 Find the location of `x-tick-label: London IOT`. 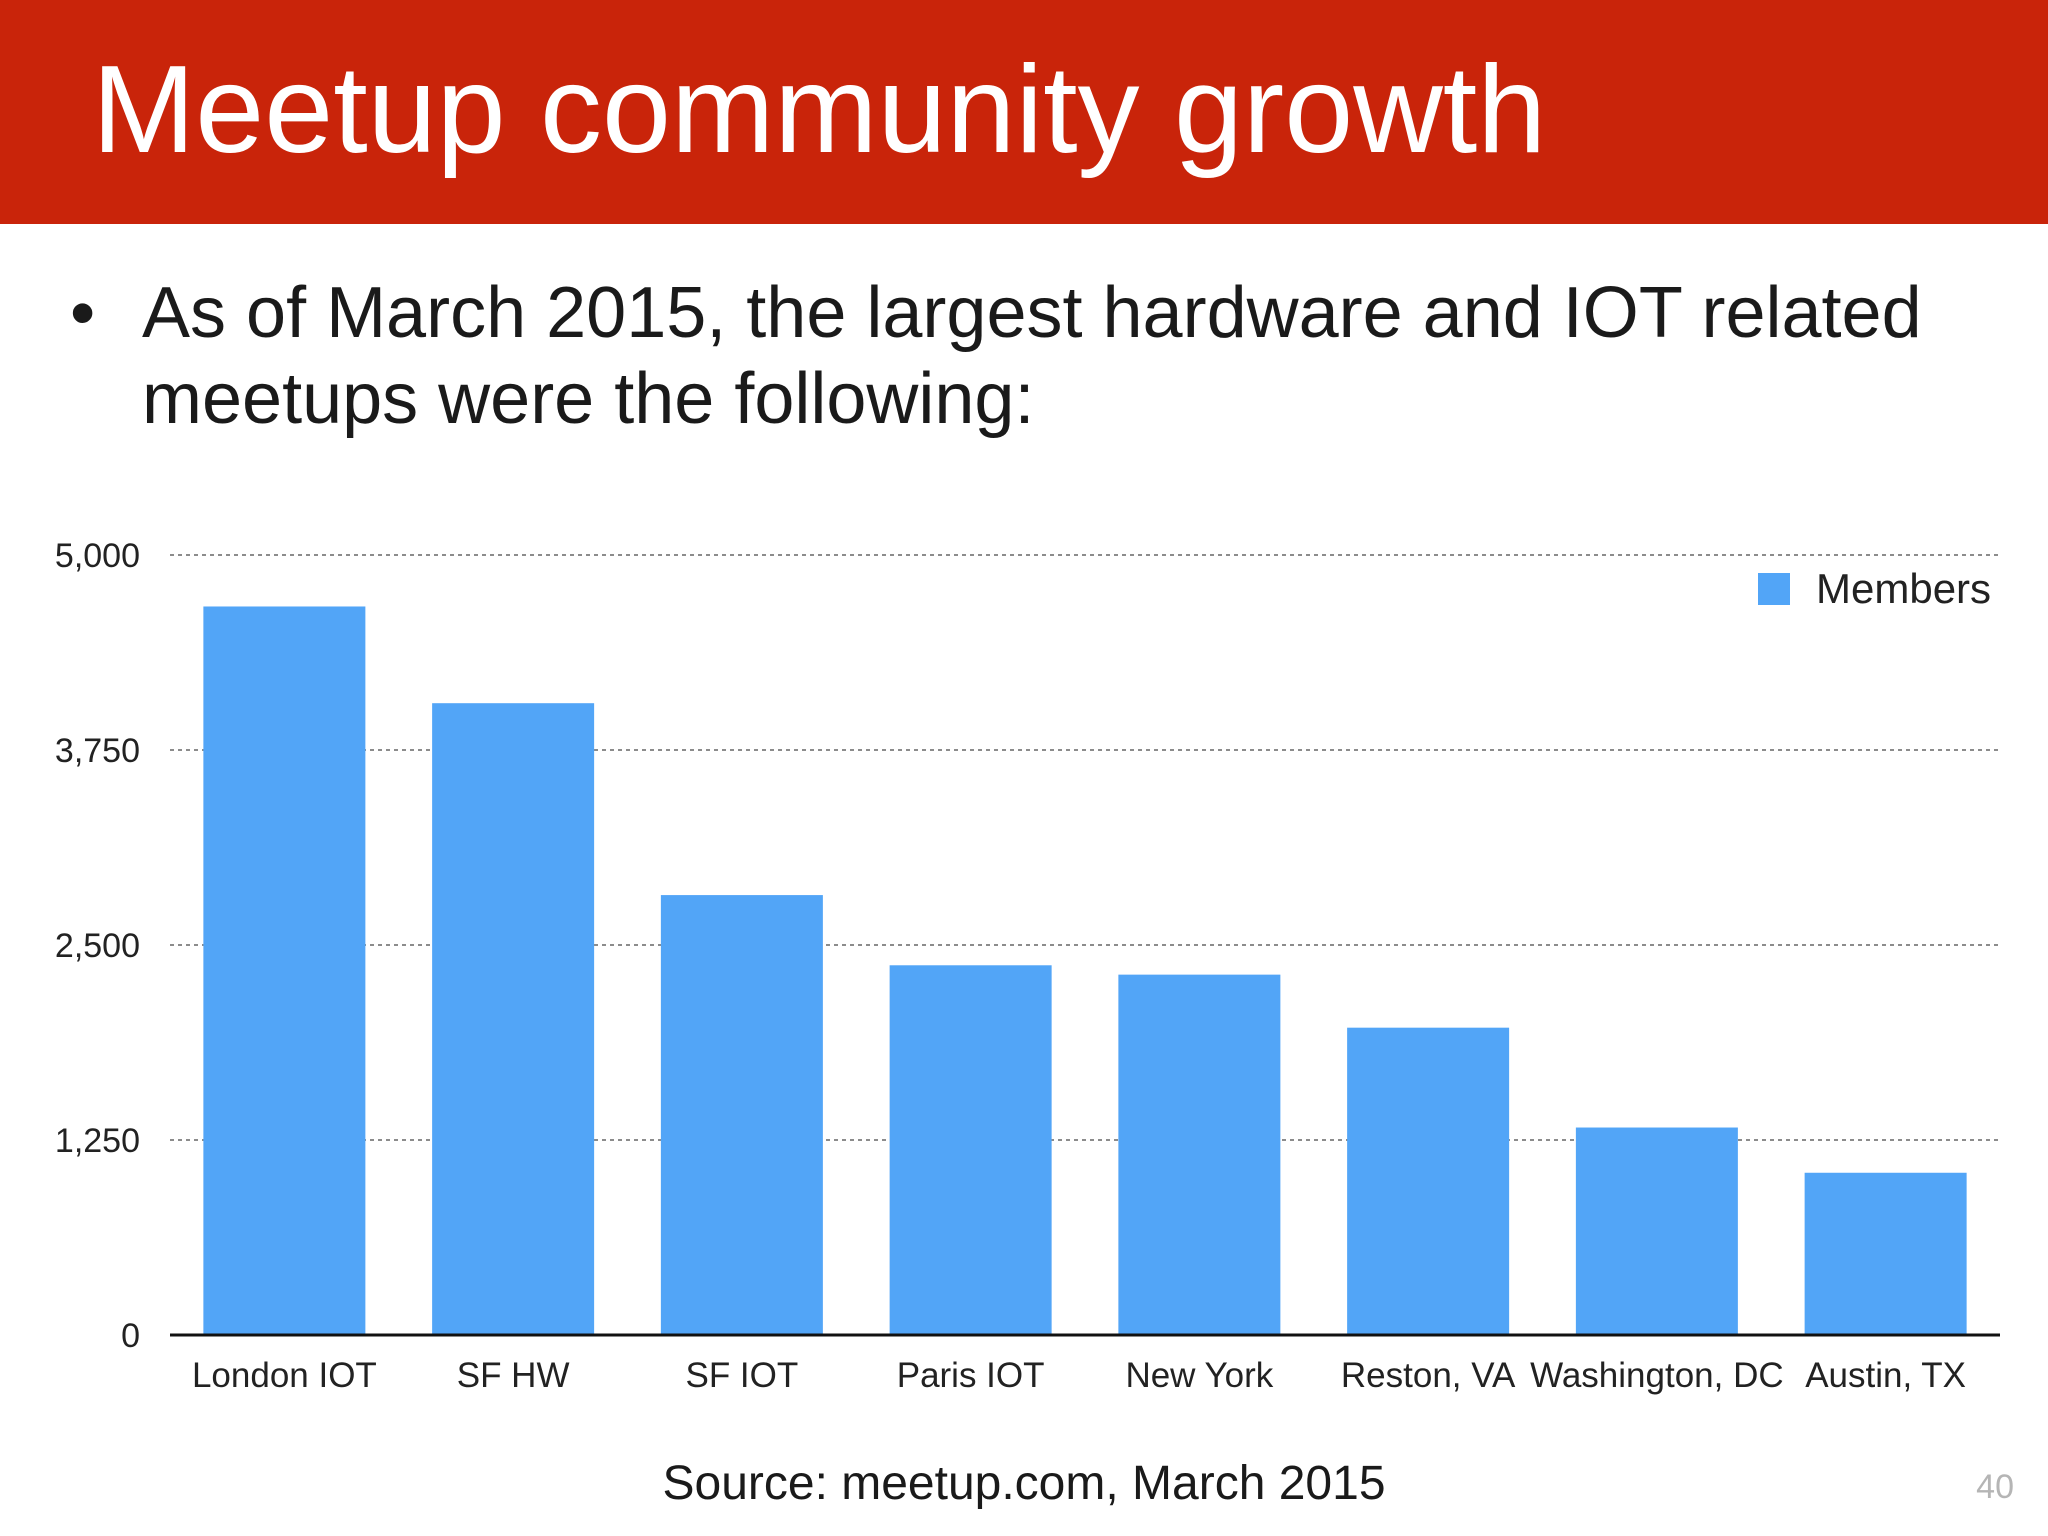

x-tick-label: London IOT is located at coordinates (284, 1375).